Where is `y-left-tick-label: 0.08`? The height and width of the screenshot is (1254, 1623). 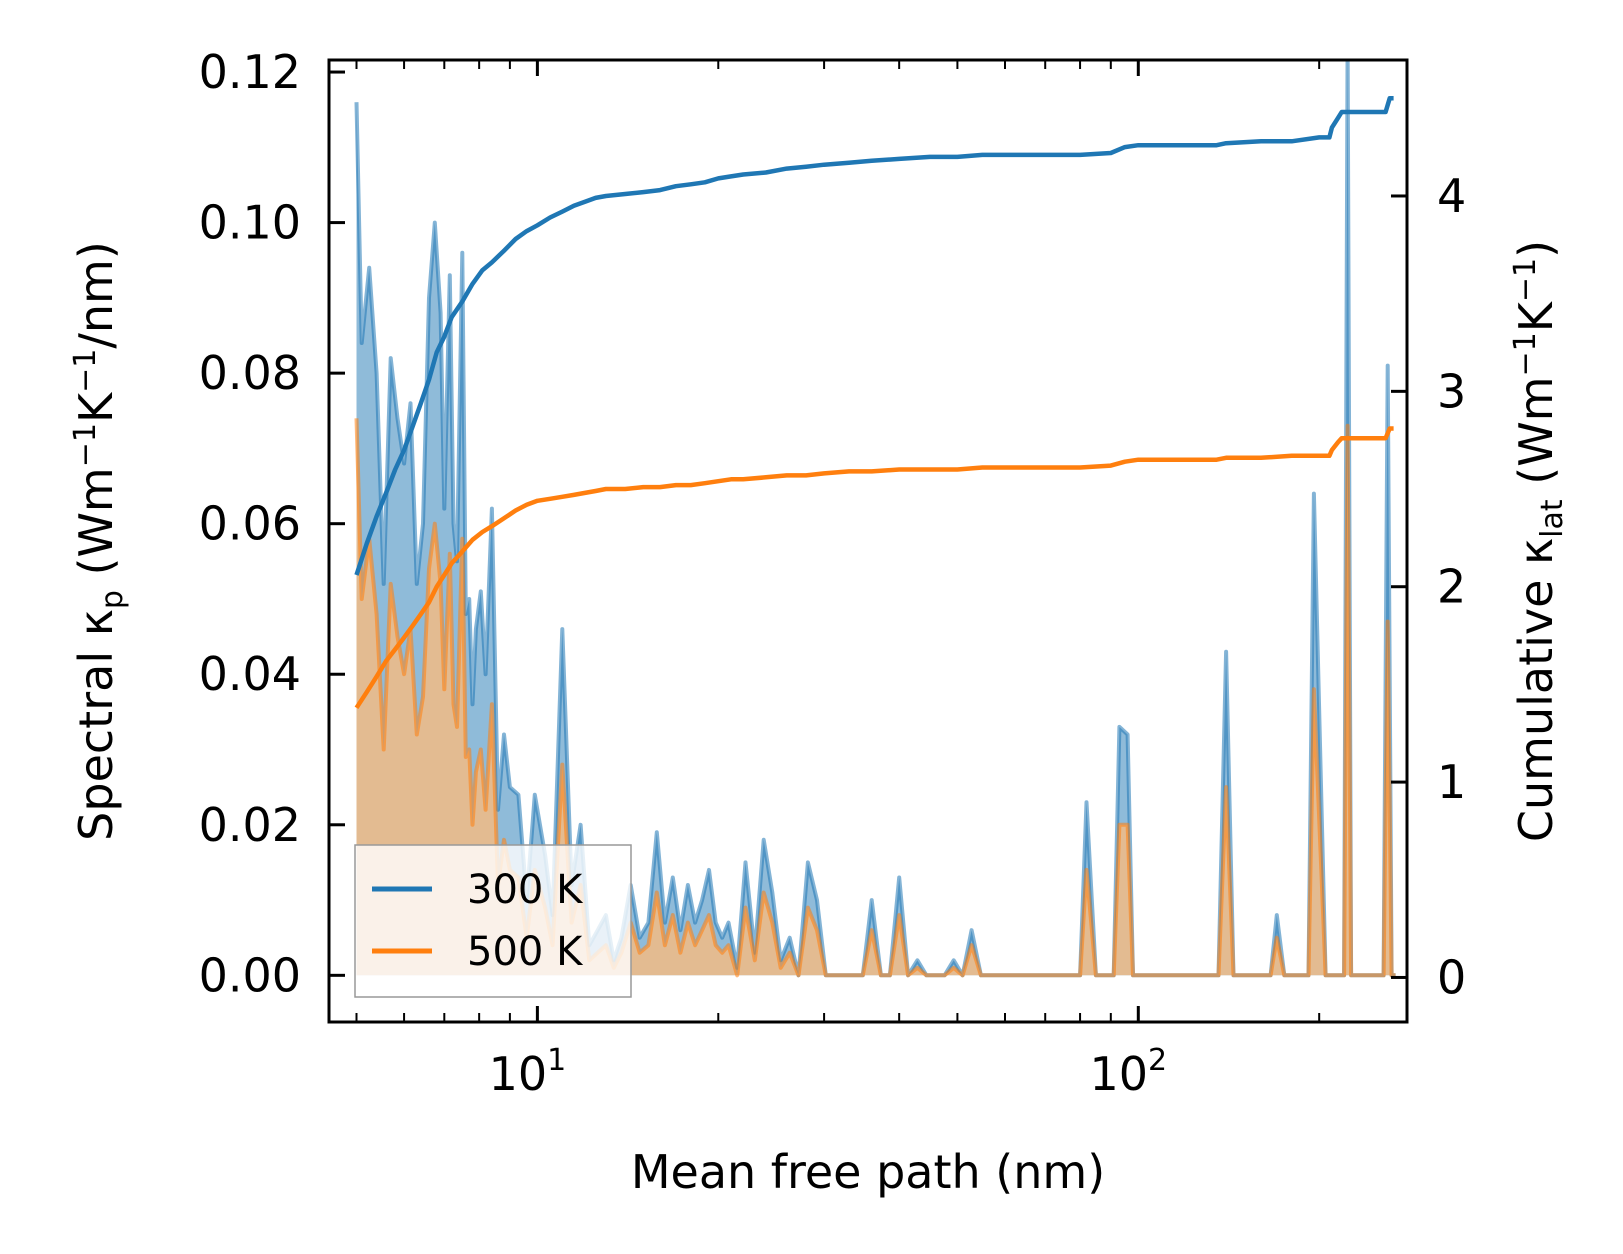
y-left-tick-label: 0.08 is located at coordinates (250, 373).